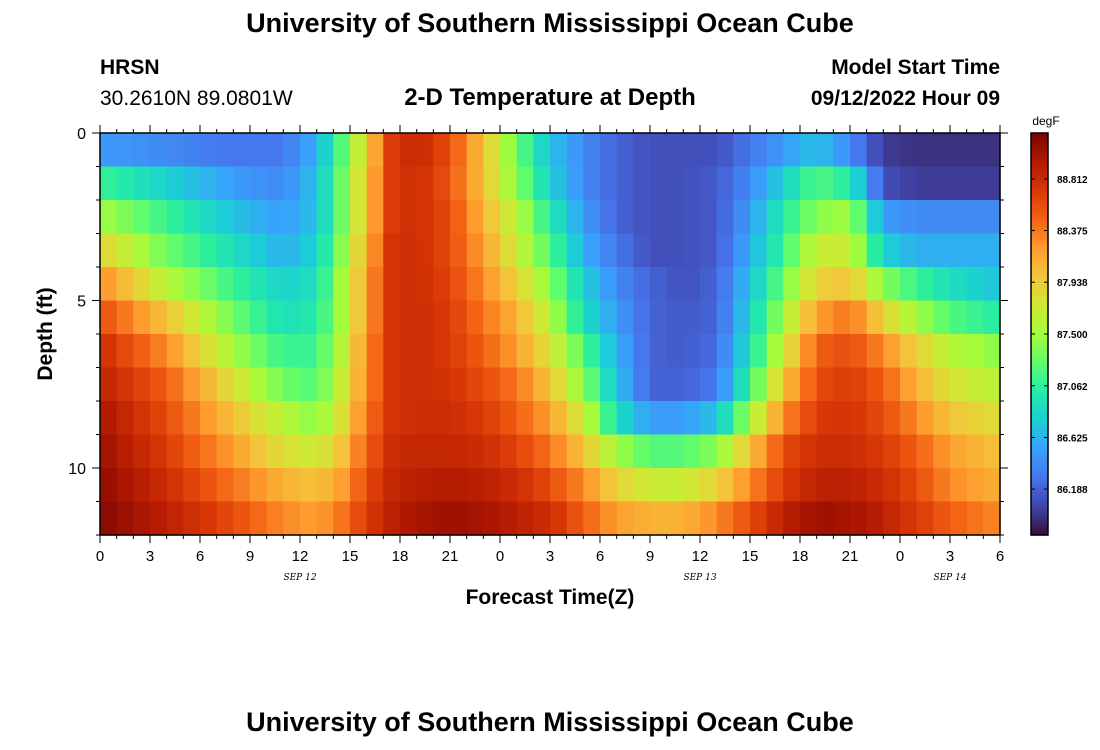 Image resolution: width=1100 pixels, height=750 pixels. I want to click on x-tick-label: 3, so click(550, 556).